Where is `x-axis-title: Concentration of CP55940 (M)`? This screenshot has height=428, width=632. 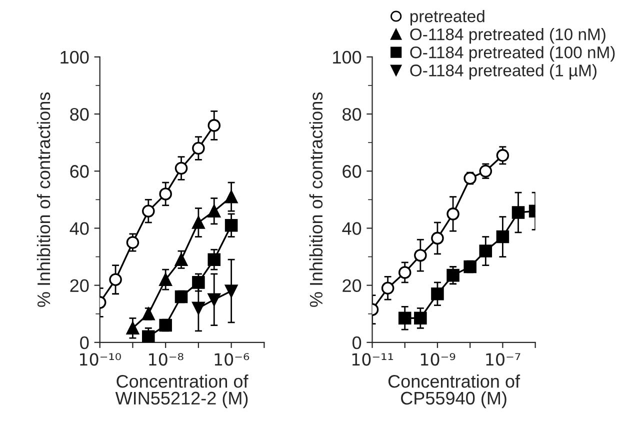
x-axis-title: Concentration of CP55940 (M) is located at coordinates (454, 391).